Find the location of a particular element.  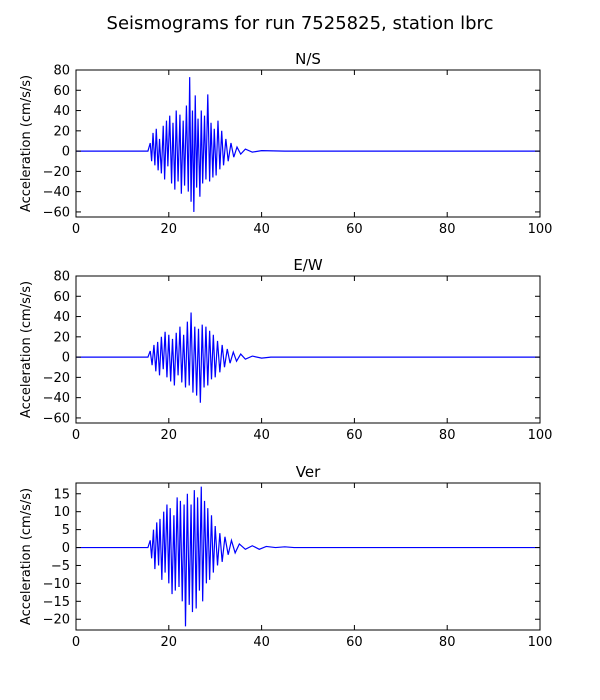

panel-title: E/W is located at coordinates (308, 265).